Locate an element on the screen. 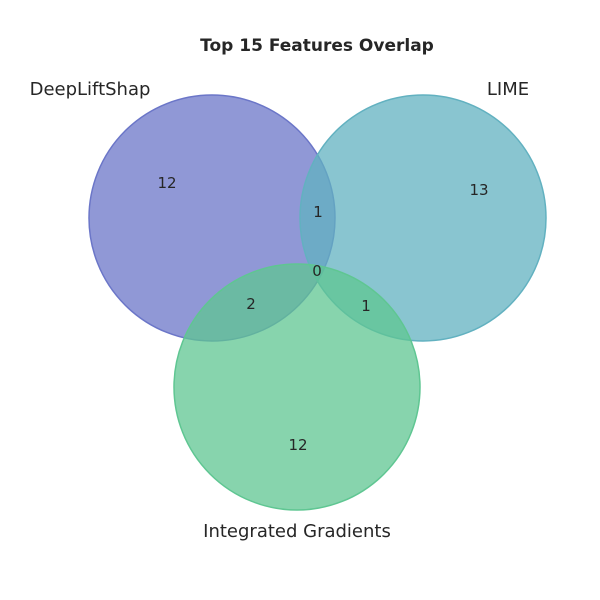 The image size is (600, 600). set-label-lime: LIME is located at coordinates (508, 89).